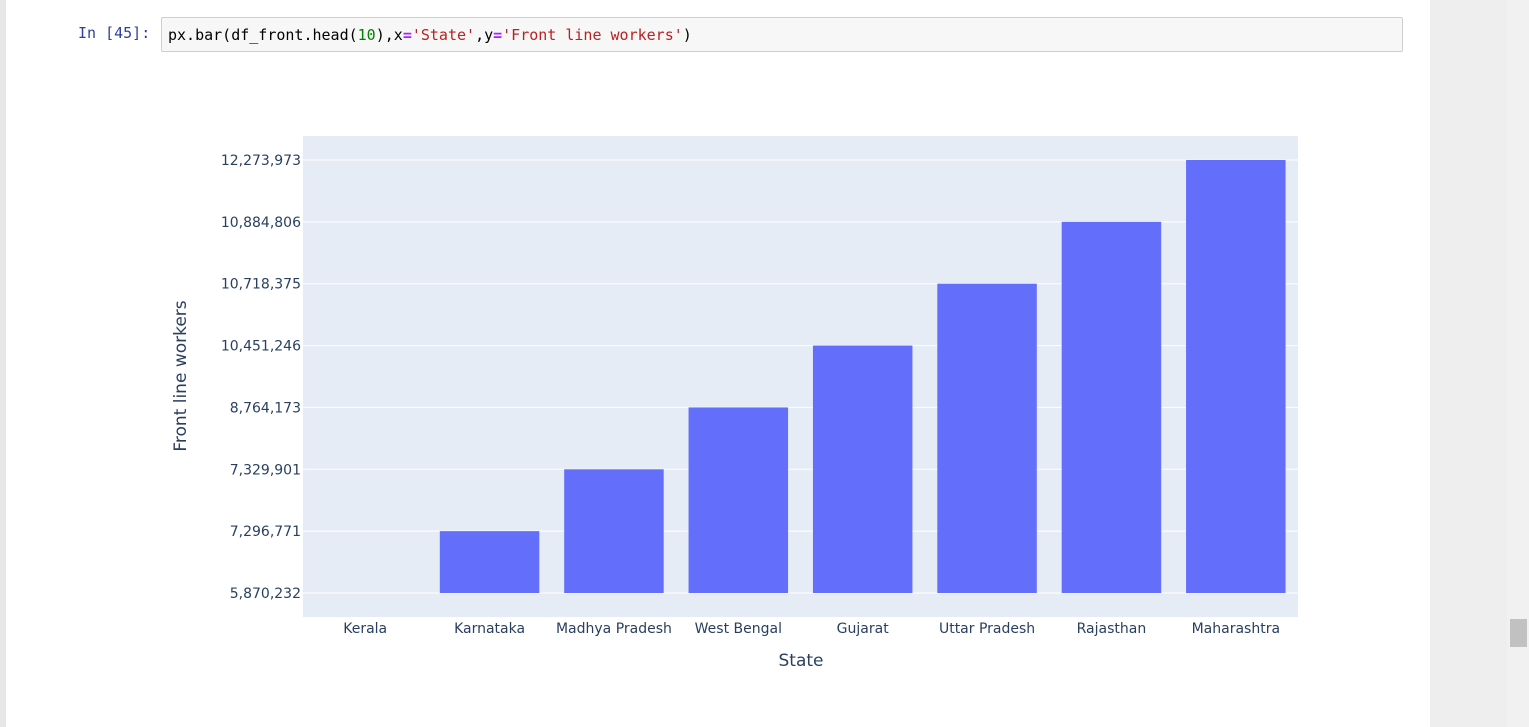 This screenshot has width=1529, height=727. I want to click on x-tick-label: Rajasthan, so click(1112, 629).